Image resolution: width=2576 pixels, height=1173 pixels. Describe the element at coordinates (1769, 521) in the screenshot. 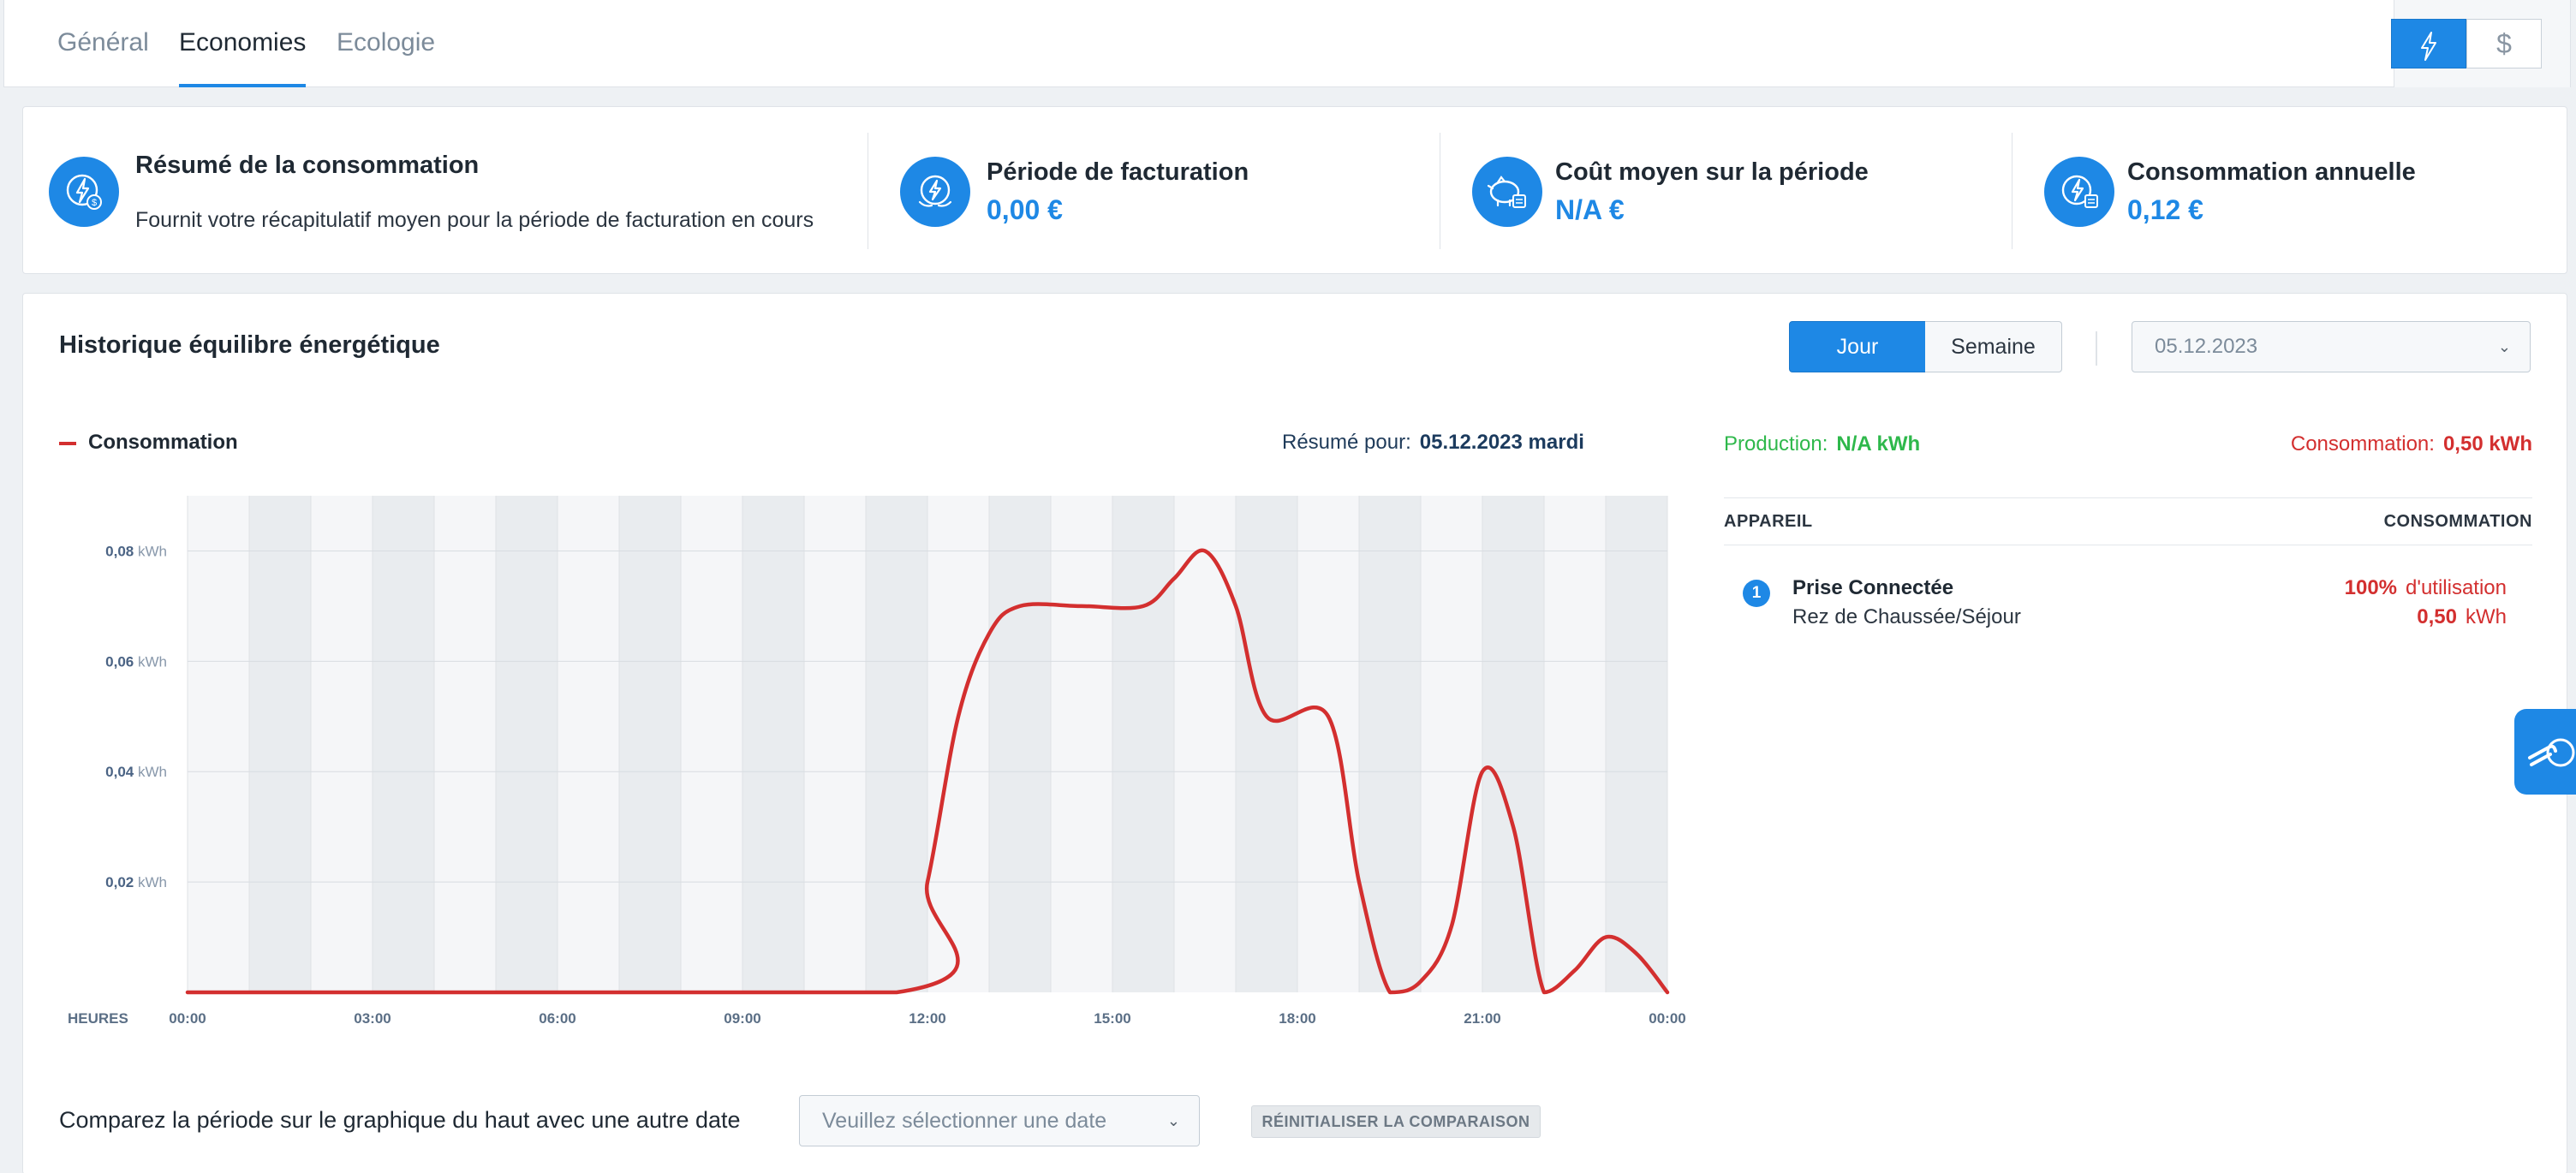

I see `device-column-header: APPAREIL` at that location.